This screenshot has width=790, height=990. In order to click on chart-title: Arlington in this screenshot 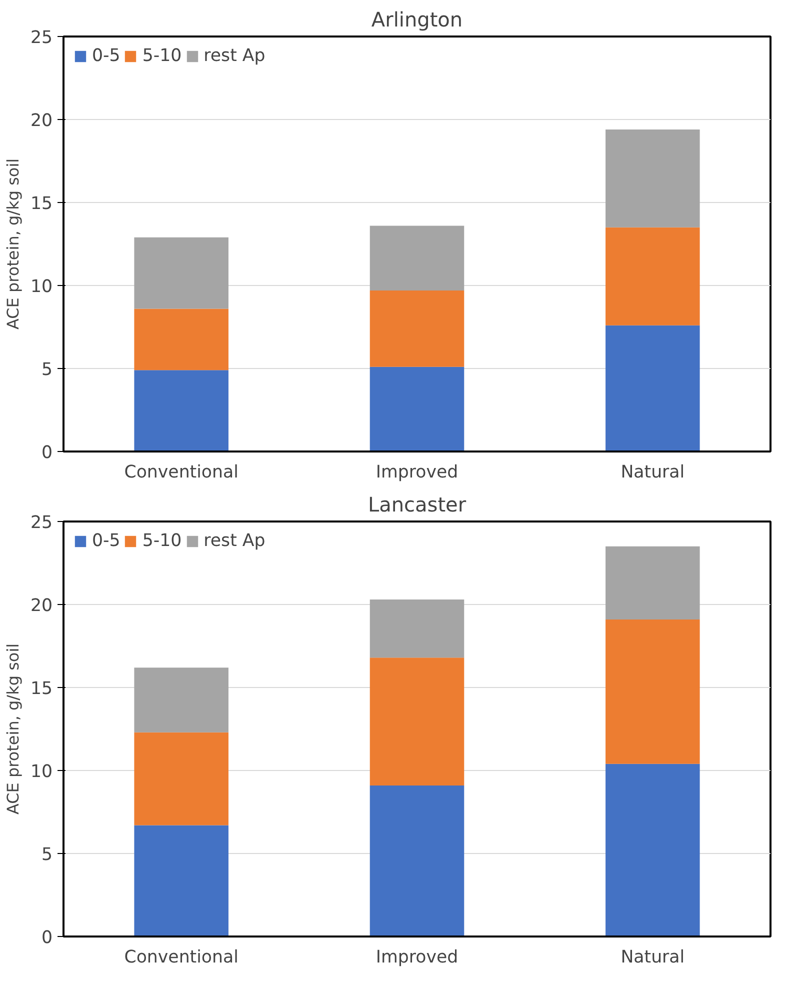, I will do `click(417, 20)`.